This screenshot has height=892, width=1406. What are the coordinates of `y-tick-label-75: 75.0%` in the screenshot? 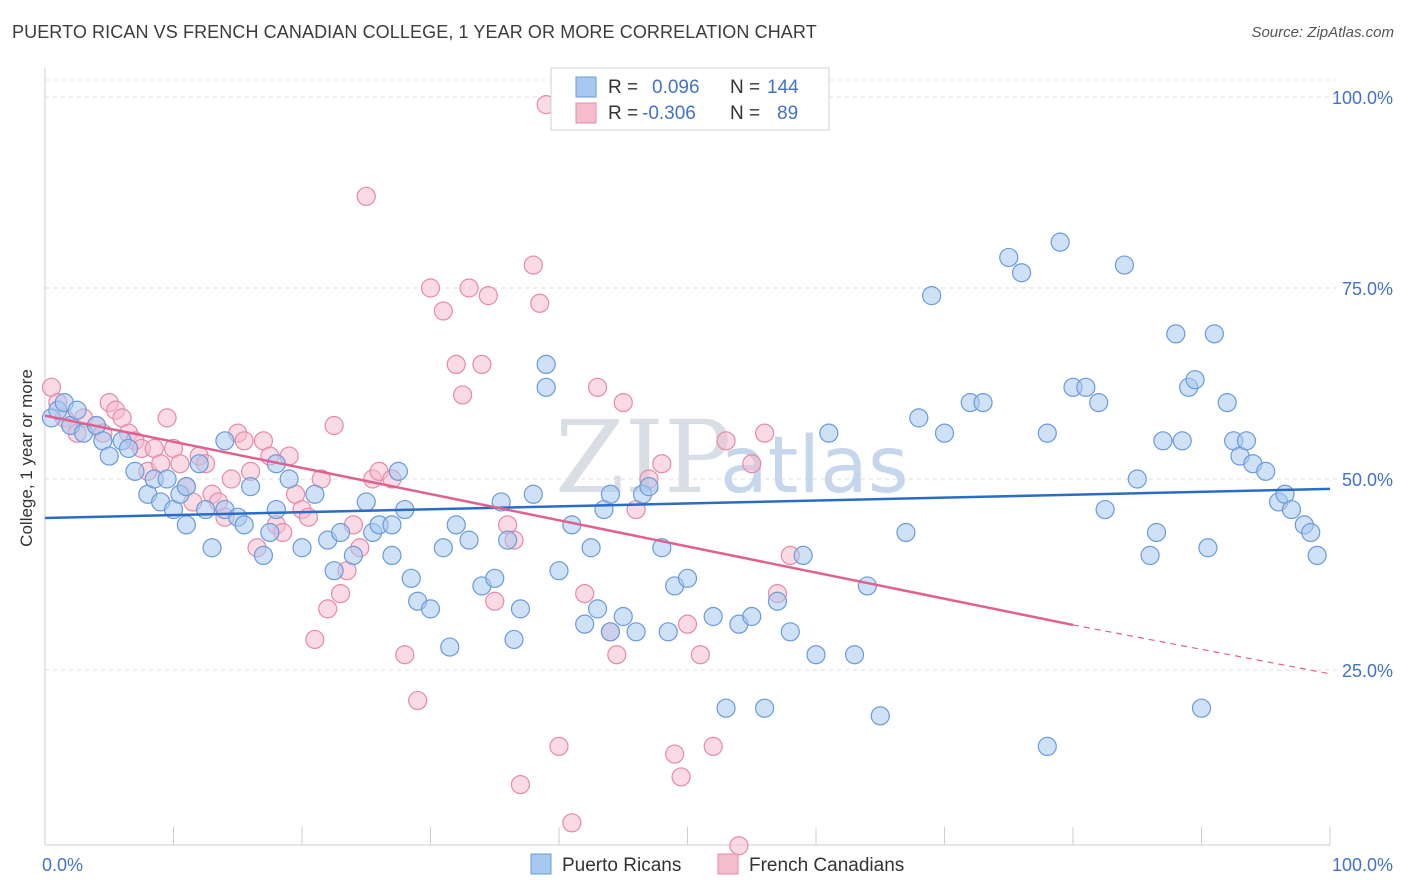 It's located at (1367, 289).